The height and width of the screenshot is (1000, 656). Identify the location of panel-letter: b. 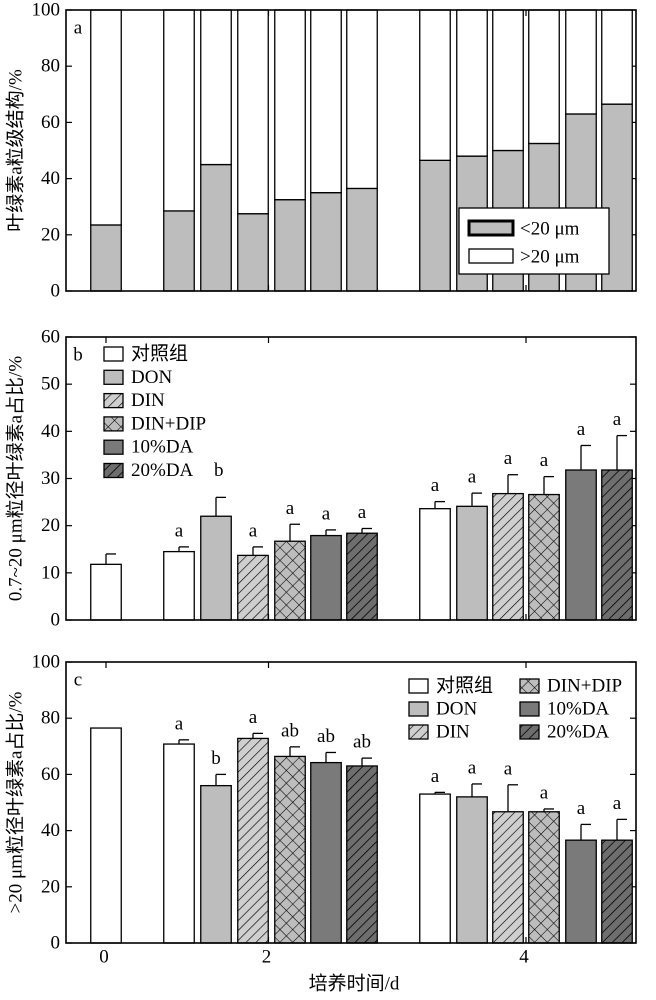
(78, 355).